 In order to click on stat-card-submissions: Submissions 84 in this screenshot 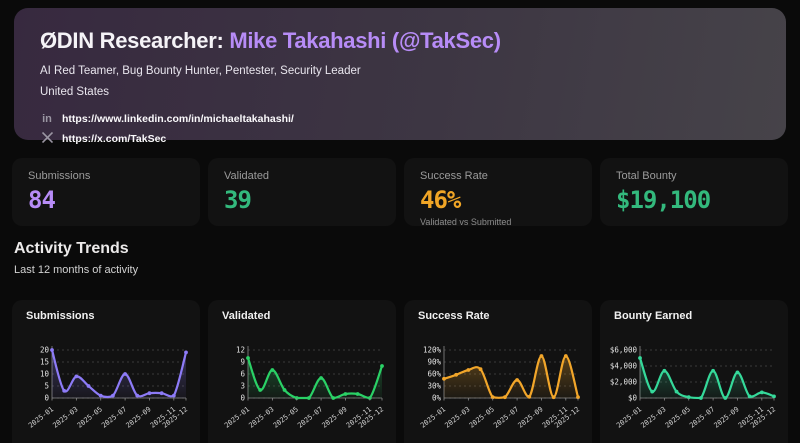, I will do `click(106, 192)`.